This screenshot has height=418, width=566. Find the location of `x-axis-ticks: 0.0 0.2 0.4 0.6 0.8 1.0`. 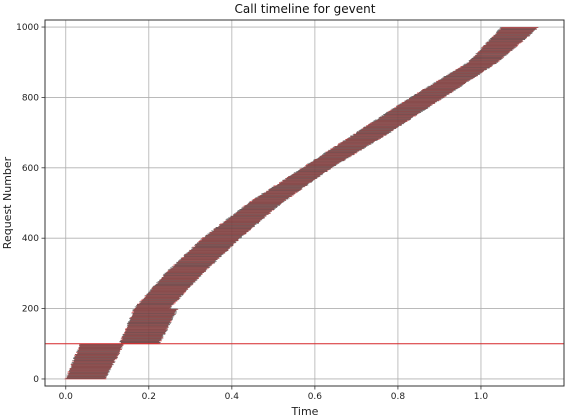

x-axis-ticks: 0.0 0.2 0.4 0.6 0.8 1.0 is located at coordinates (274, 394).